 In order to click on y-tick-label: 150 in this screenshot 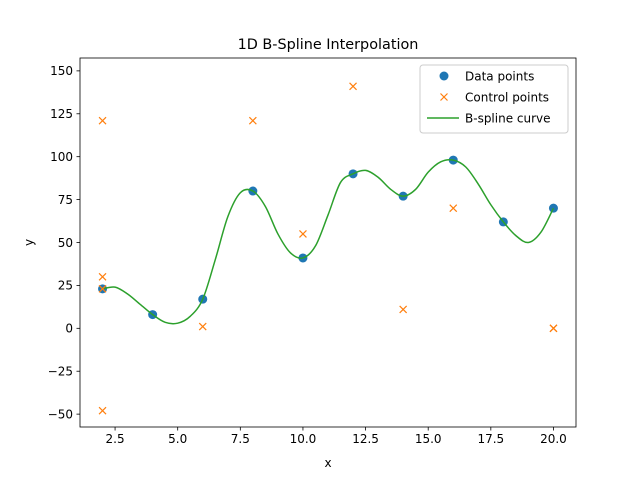, I will do `click(61, 71)`.